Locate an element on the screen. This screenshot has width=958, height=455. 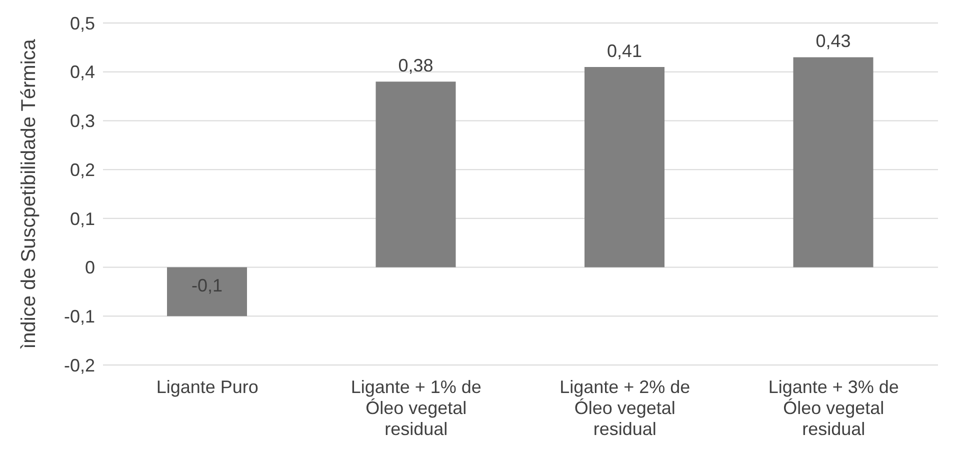
x-tick-label: Ligante + 1% de Óleo vegetal residual is located at coordinates (416, 408).